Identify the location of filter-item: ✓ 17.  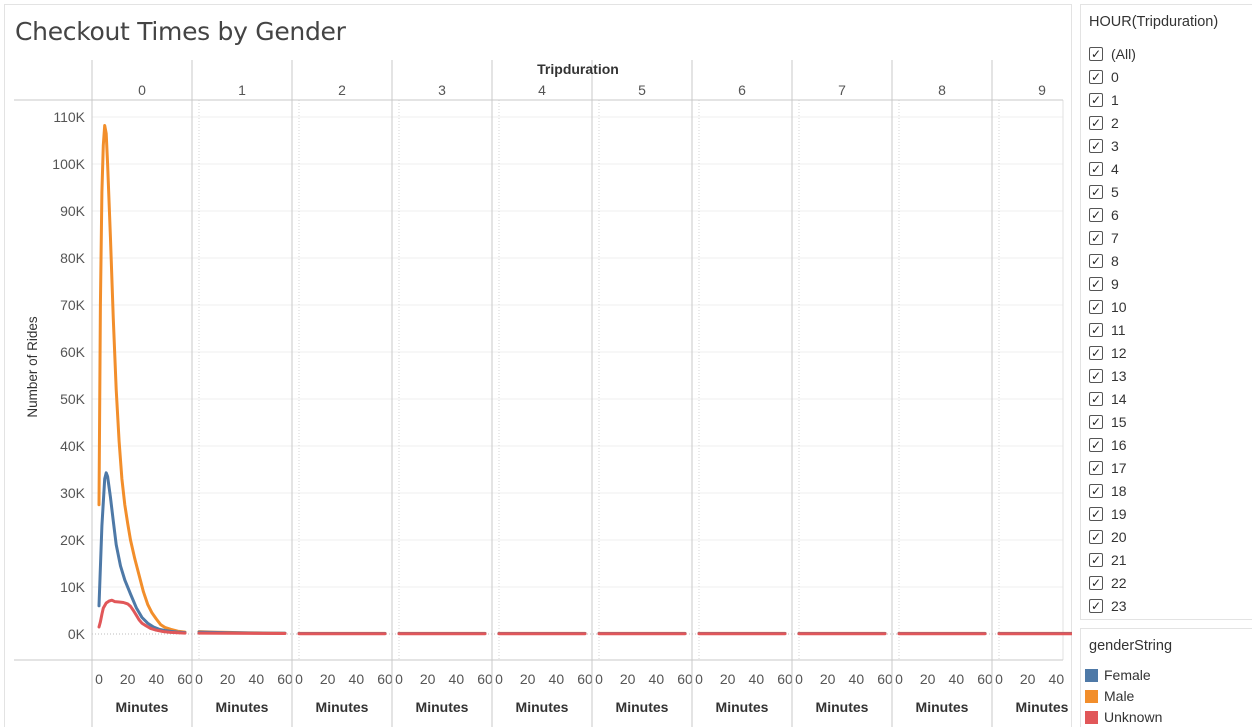
(1108, 468).